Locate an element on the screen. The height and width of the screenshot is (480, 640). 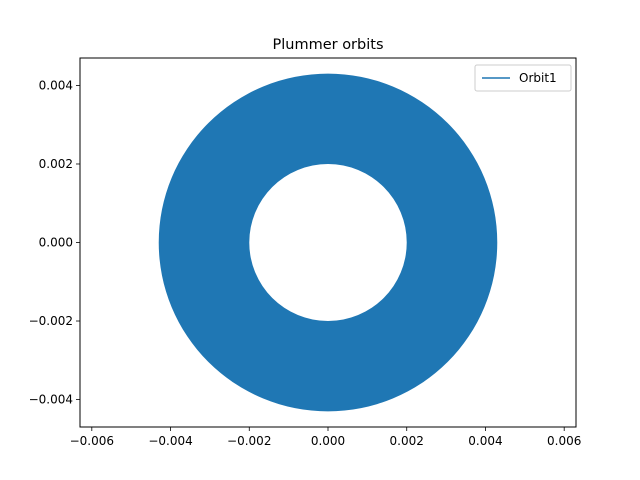
y-axis-ticks: −0.004 −0.002 0.000 0.002 0.004 is located at coordinates (54, 242).